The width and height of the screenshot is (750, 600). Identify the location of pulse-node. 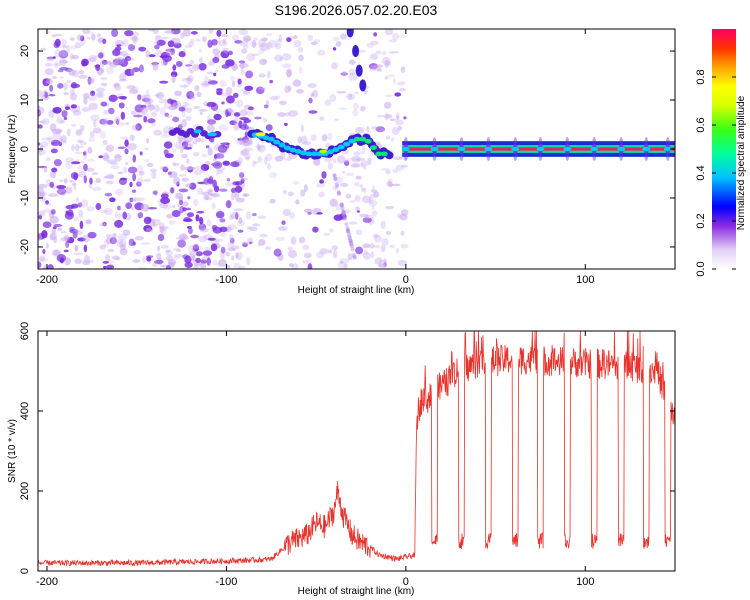
(567, 149).